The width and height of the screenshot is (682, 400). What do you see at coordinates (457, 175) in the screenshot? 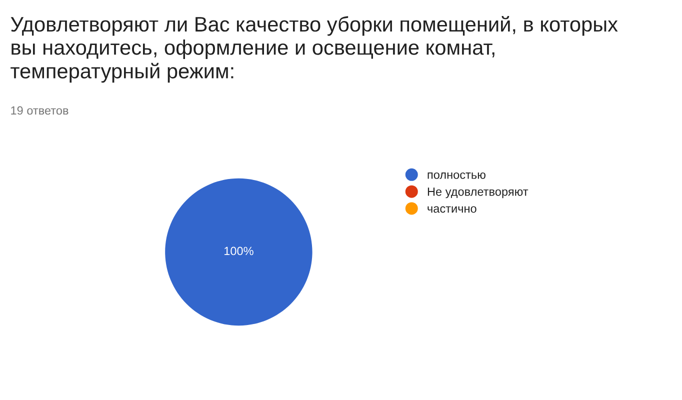
I see `legend-label: полностью` at bounding box center [457, 175].